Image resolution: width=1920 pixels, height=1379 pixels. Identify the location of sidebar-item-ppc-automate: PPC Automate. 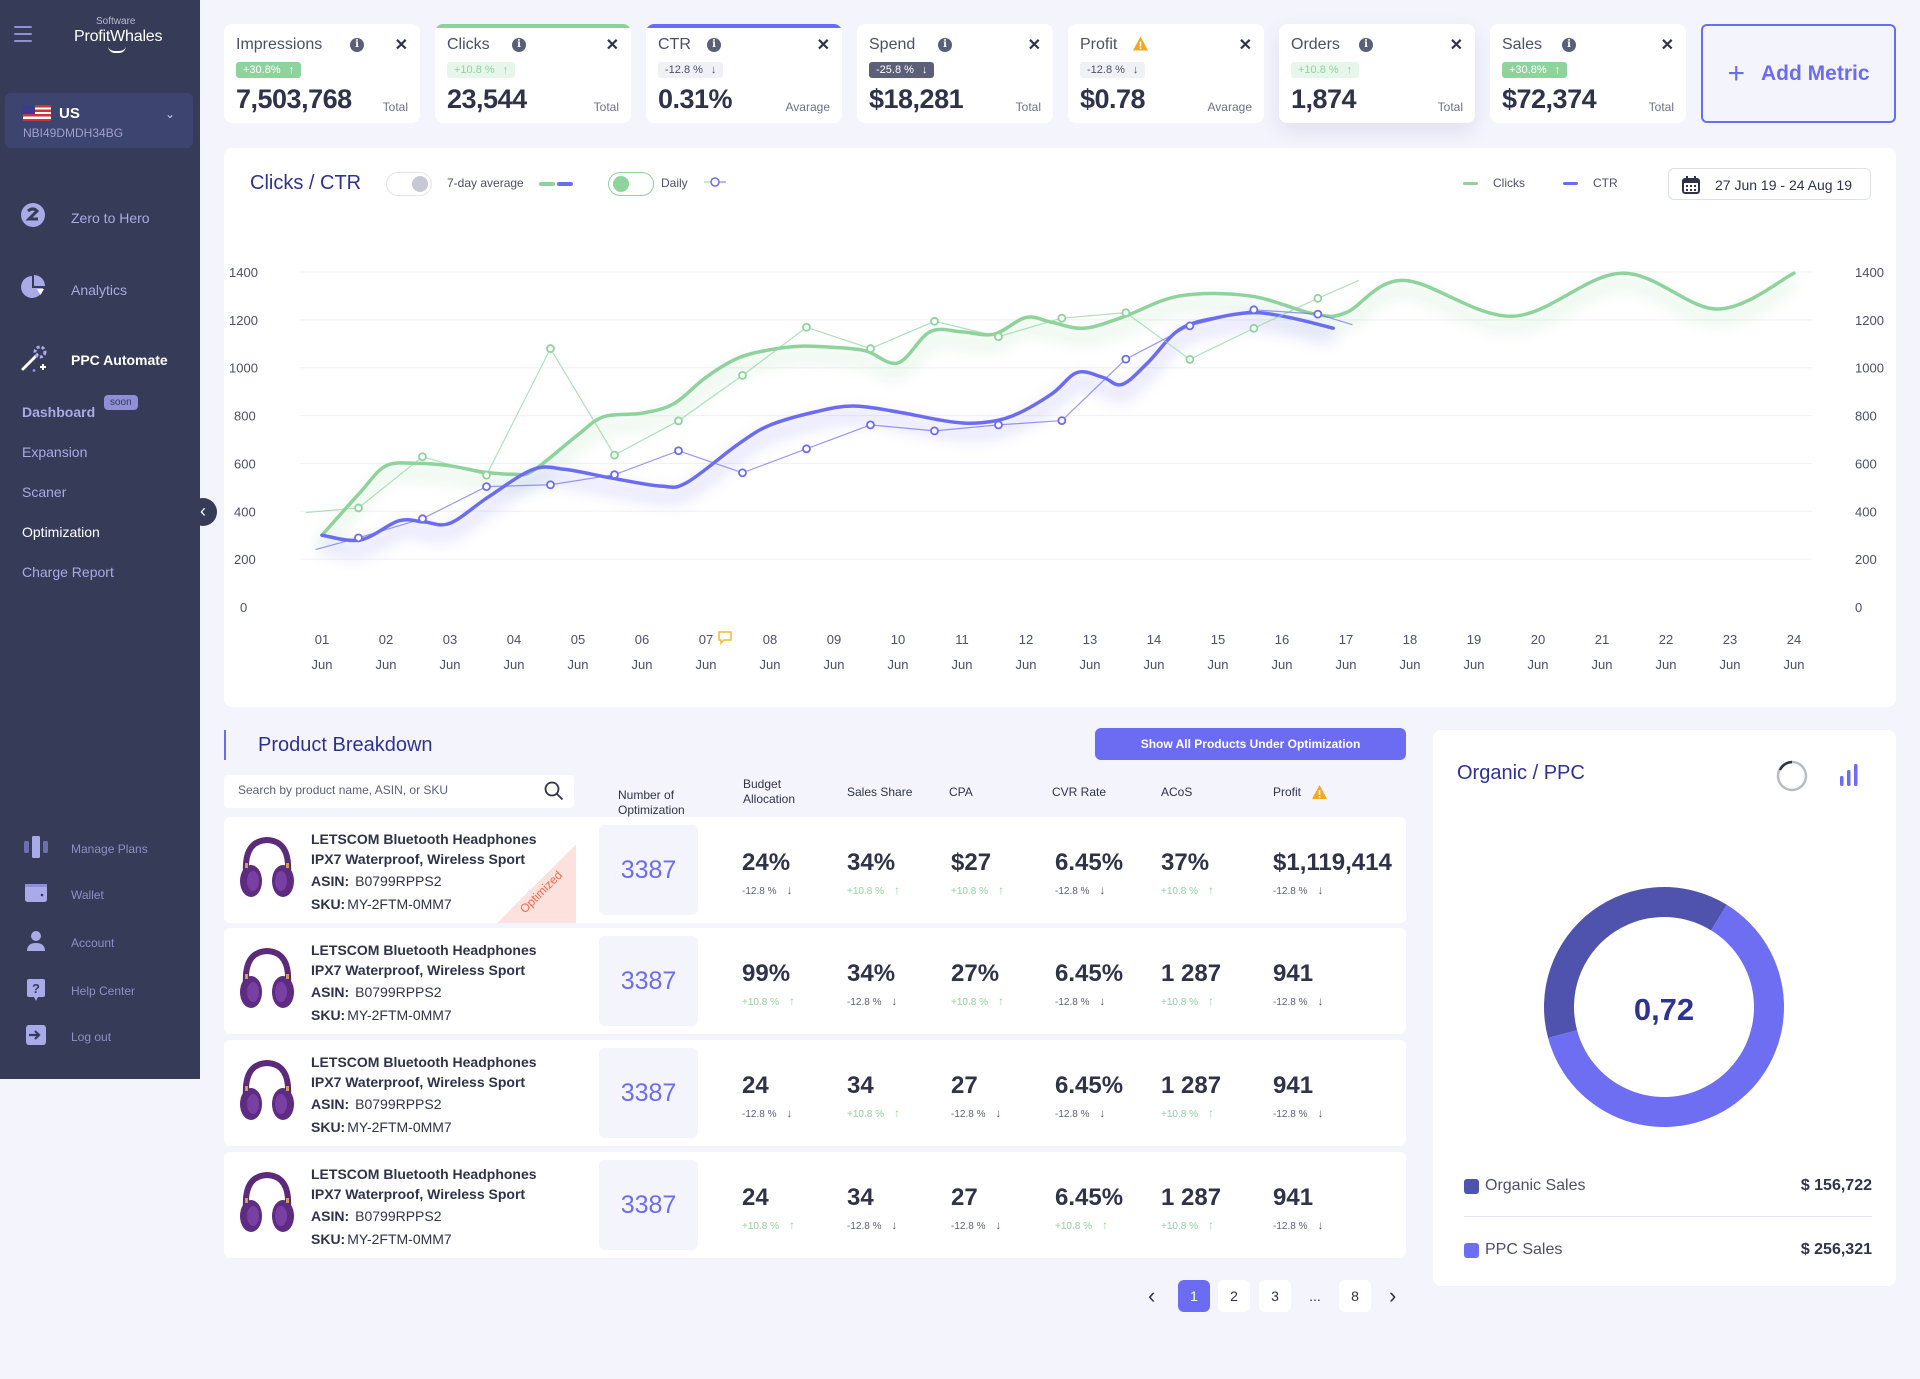
(100, 360).